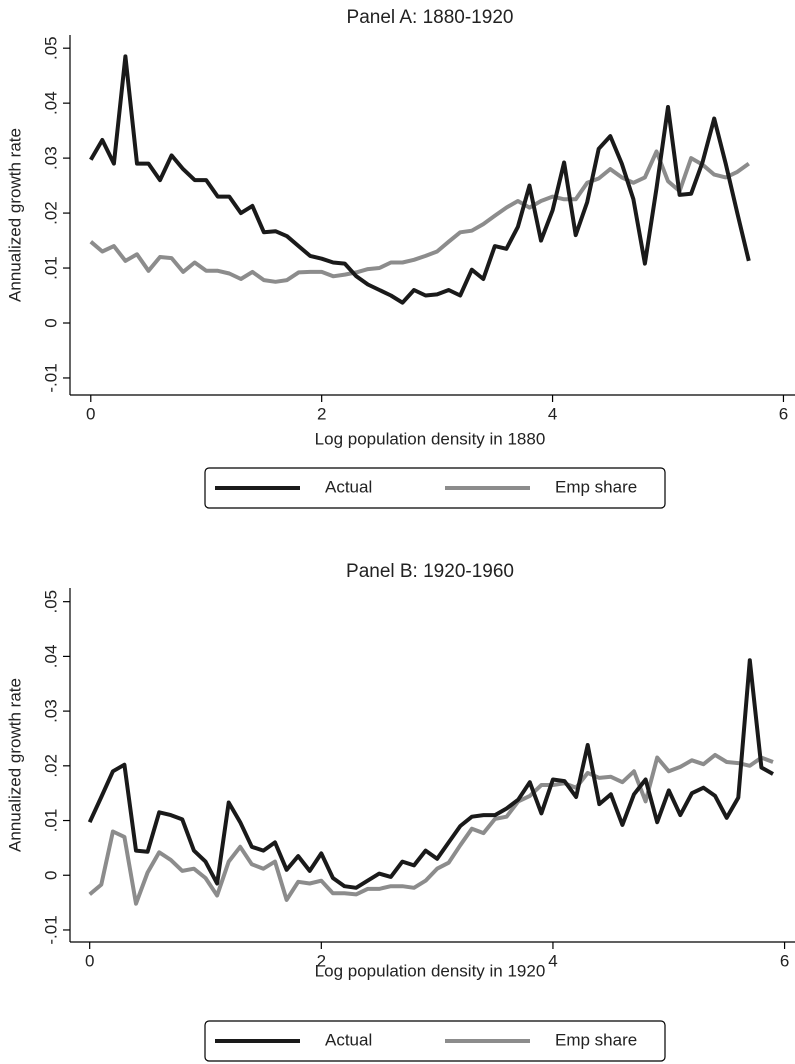 The image size is (795, 1064). I want to click on x-axis-label: Log population density in 1920, so click(430, 970).